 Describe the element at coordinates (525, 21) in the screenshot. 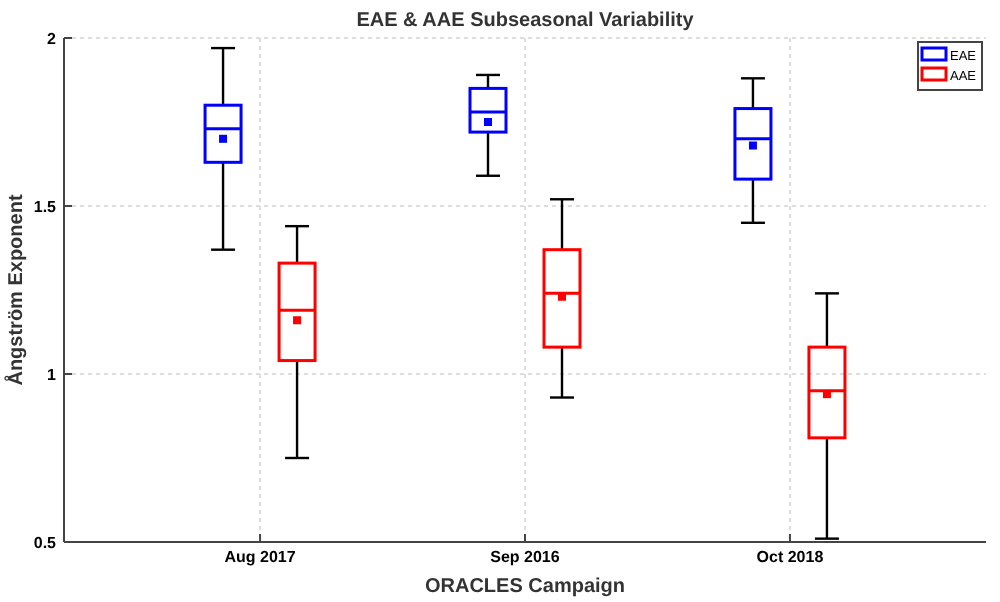

I see `chart-title: EAE & AAE Subseasonal Variability` at that location.